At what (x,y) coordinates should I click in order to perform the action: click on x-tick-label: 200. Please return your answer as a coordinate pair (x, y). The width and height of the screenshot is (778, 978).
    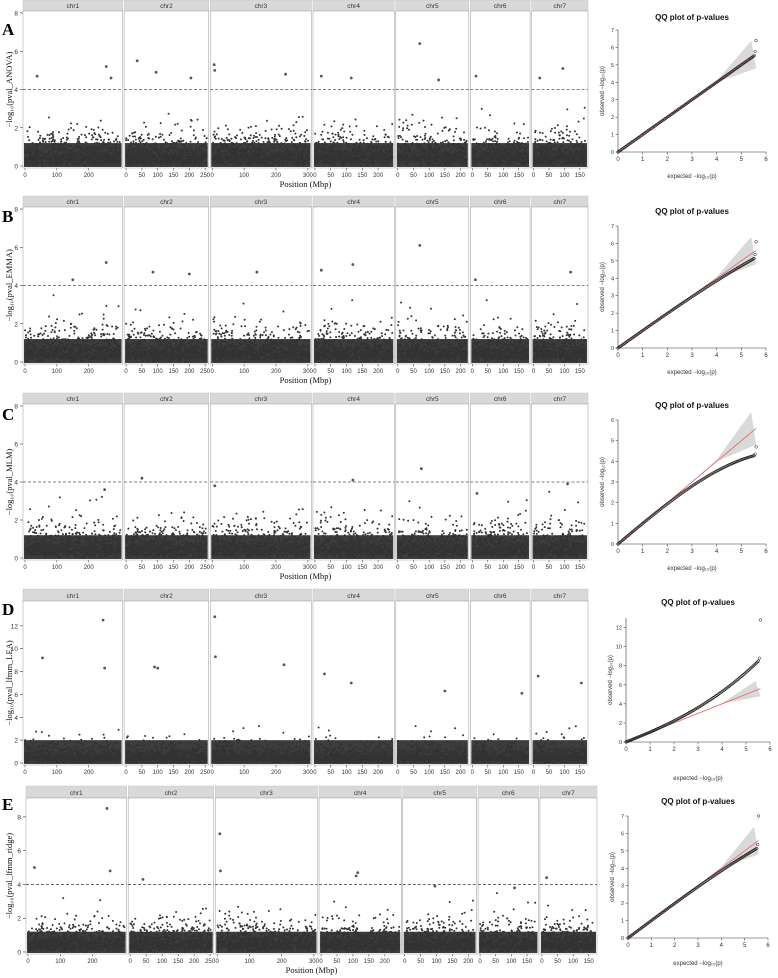
    Looking at the image, I should click on (89, 176).